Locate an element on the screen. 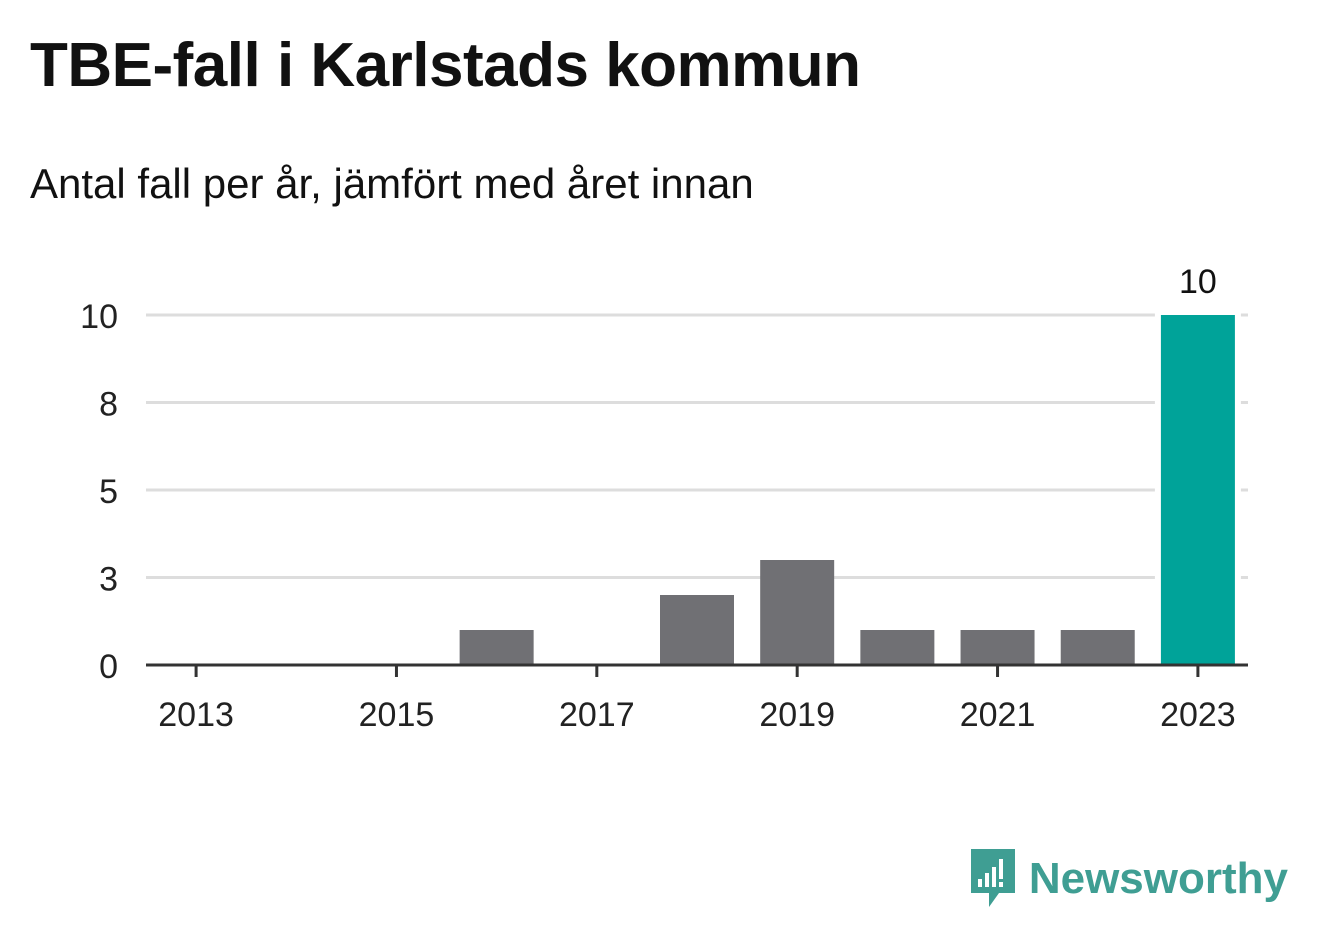  x-tick-label: 2023 is located at coordinates (1198, 715).